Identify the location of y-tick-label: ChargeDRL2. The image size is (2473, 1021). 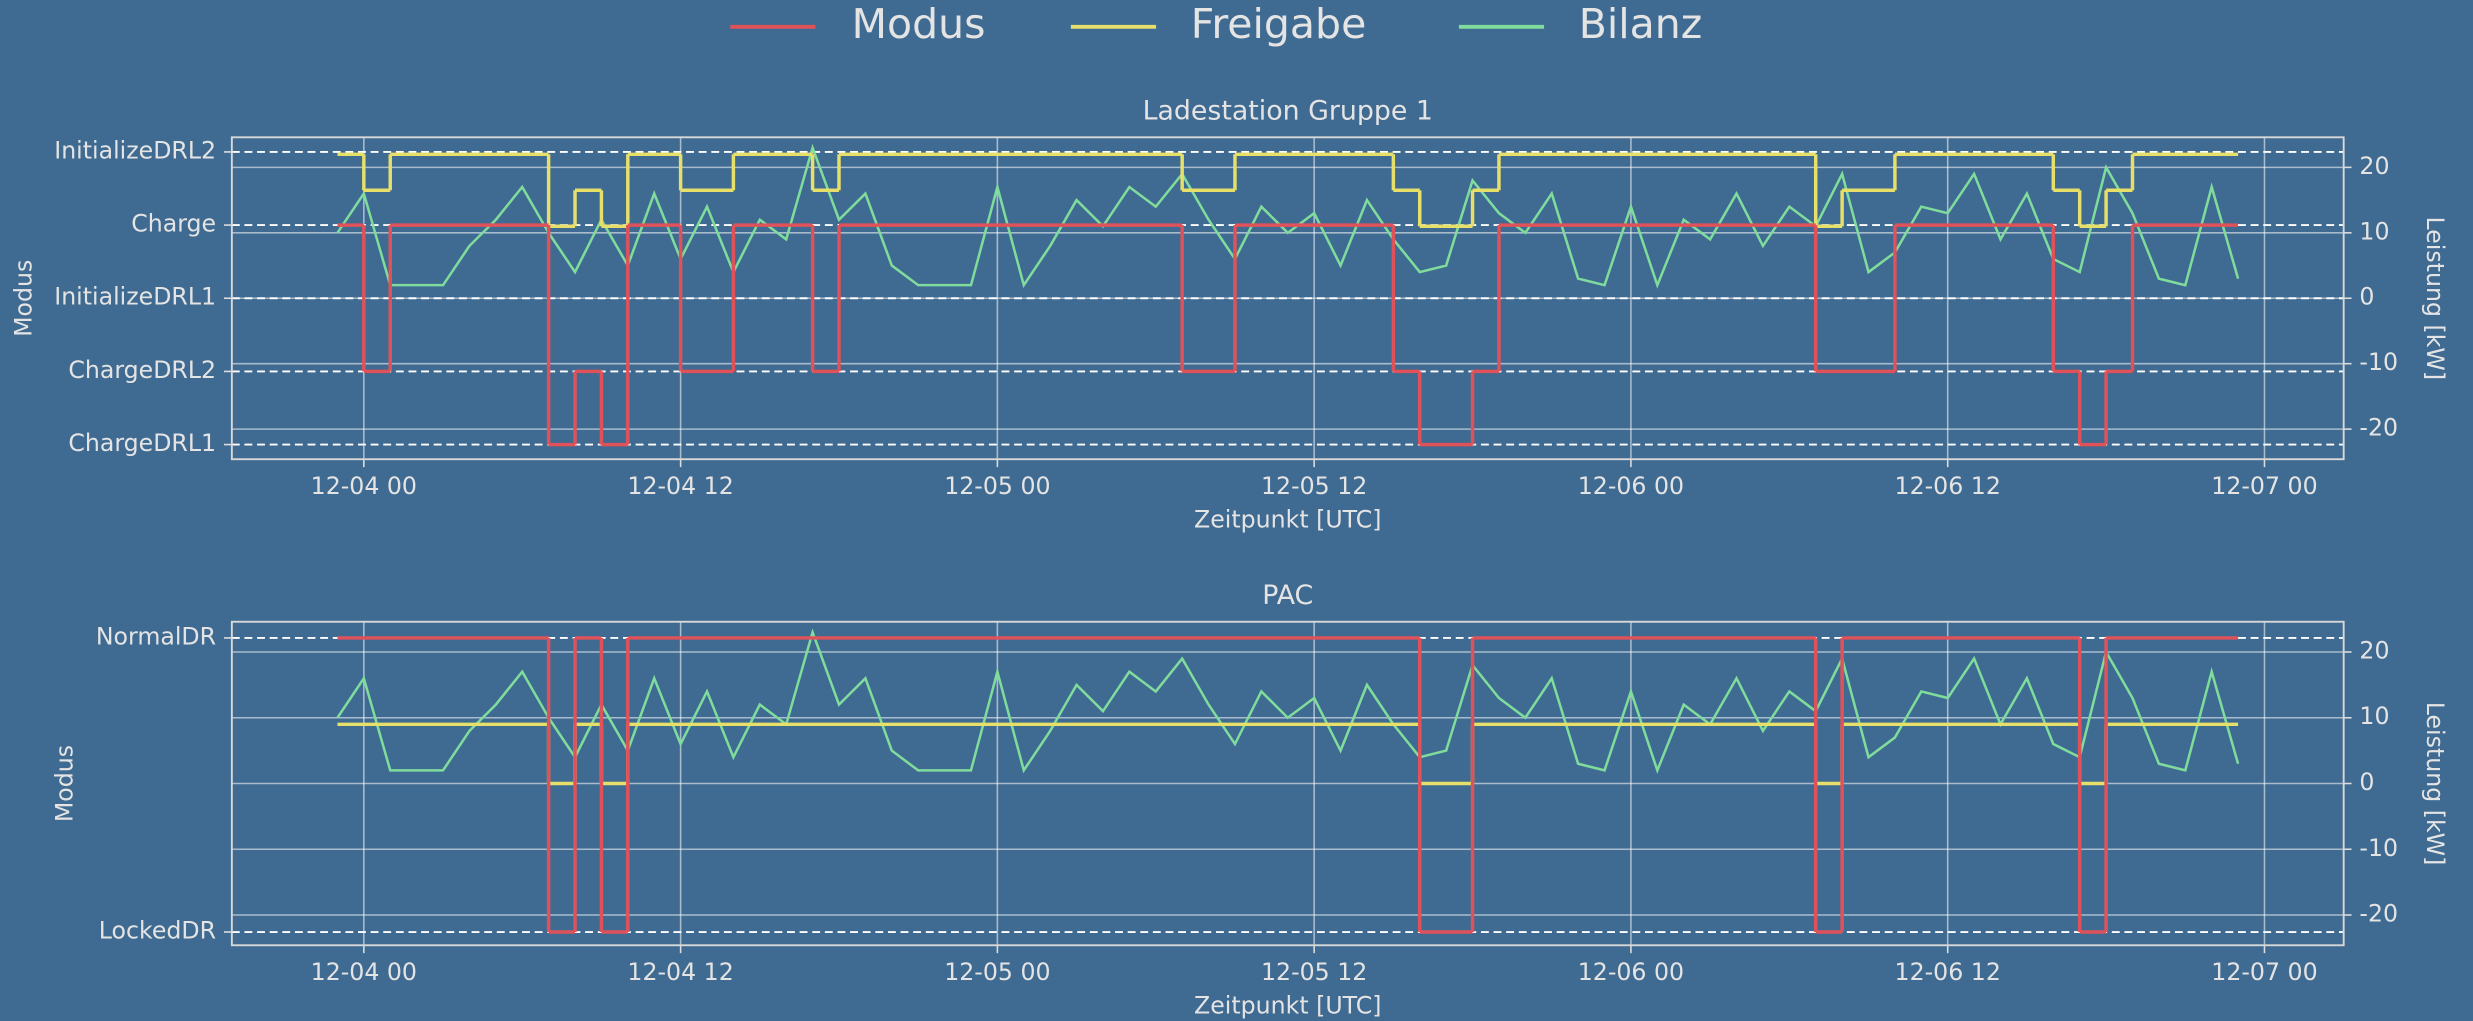
(142, 370).